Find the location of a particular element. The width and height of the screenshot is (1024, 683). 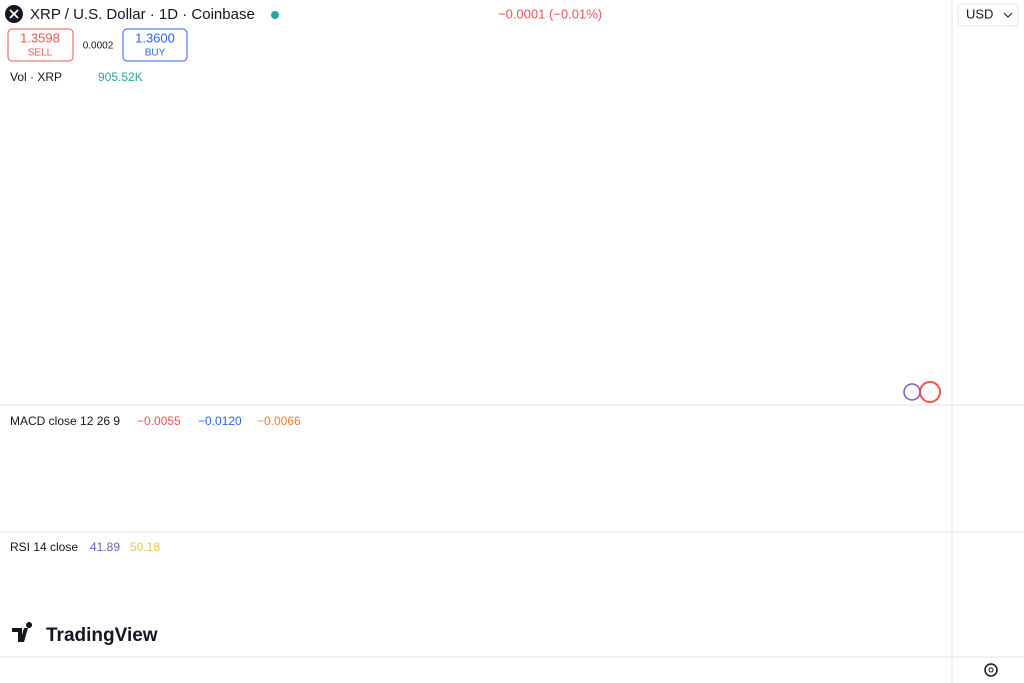

chevron is located at coordinates (1008, 15).